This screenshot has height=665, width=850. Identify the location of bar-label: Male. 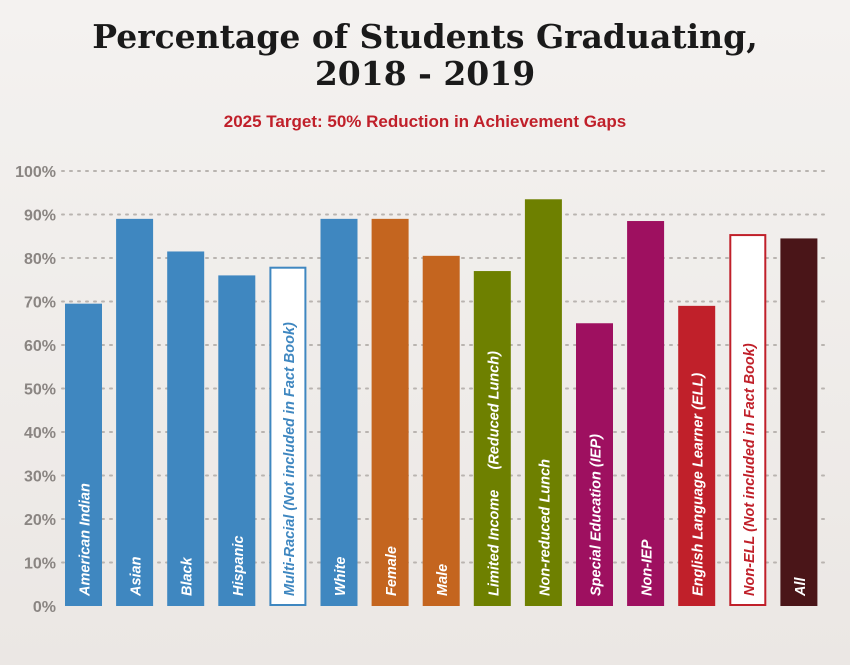
(443, 580).